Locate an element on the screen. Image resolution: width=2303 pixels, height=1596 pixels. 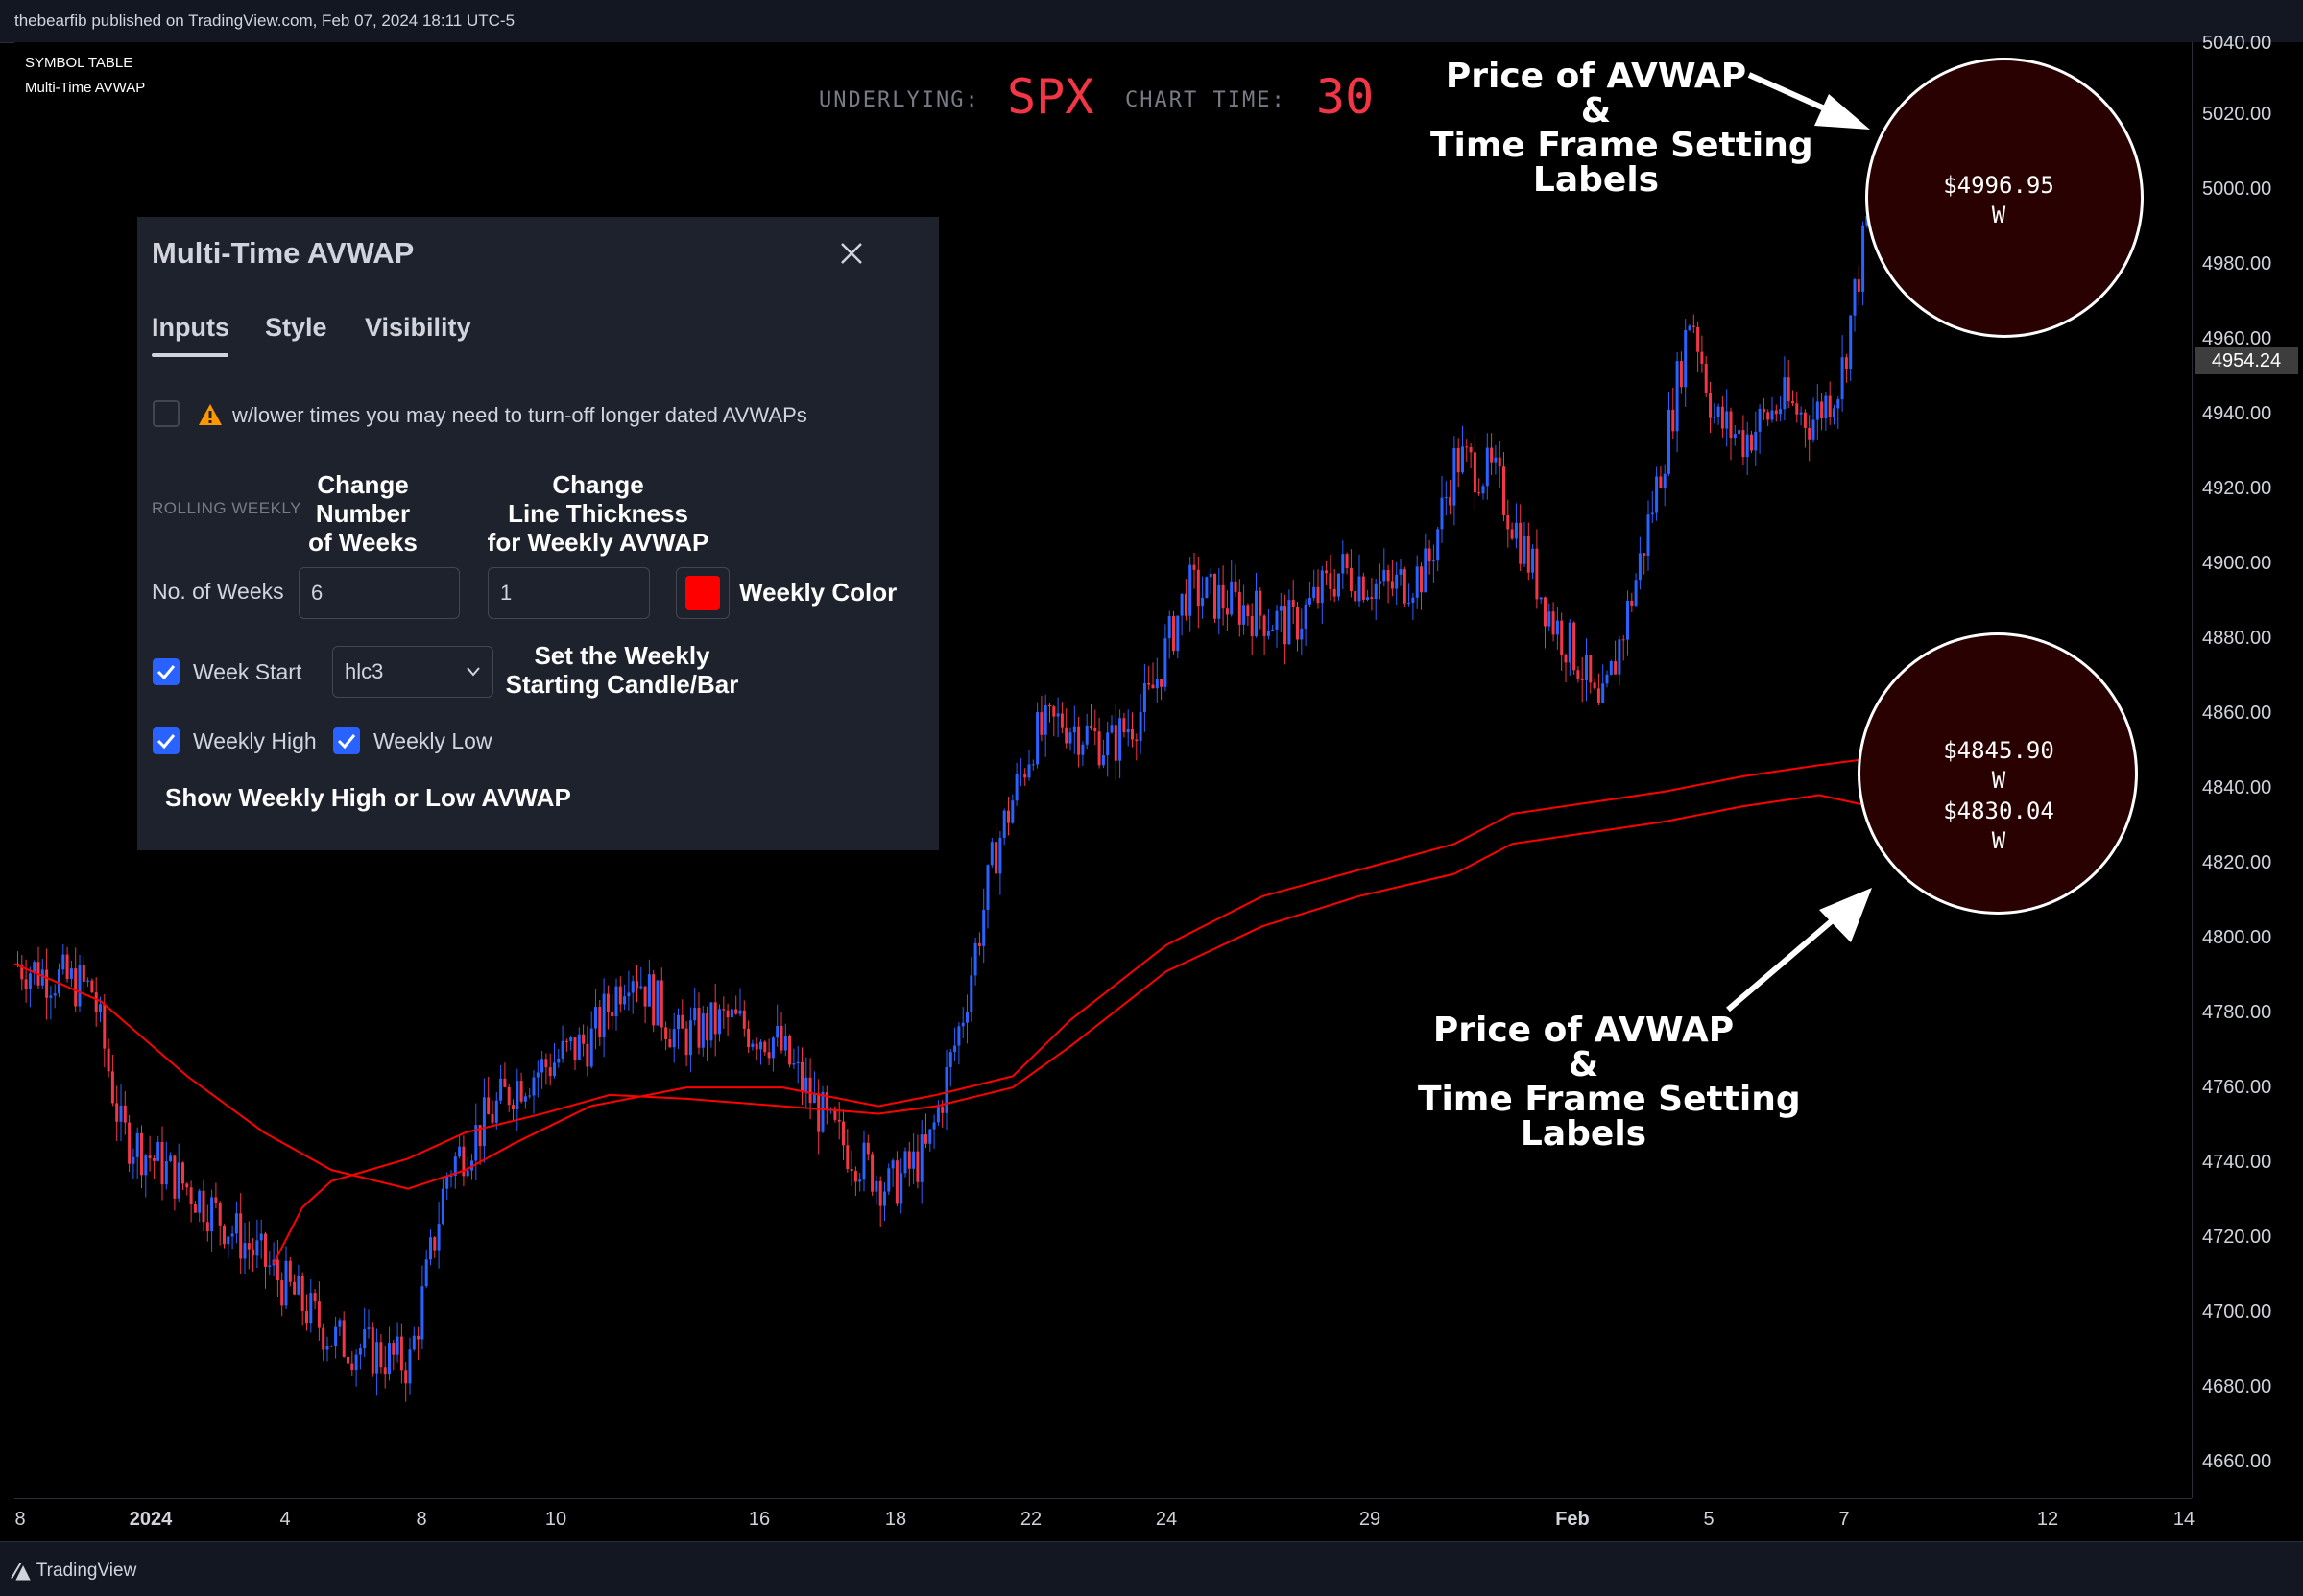
weekly-high-checkbox is located at coordinates (166, 740).